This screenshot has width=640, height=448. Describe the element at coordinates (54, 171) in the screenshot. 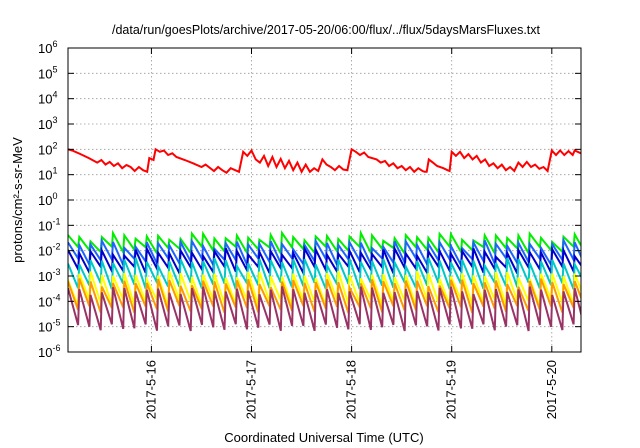

I see `y-tick-exponent: 1` at that location.